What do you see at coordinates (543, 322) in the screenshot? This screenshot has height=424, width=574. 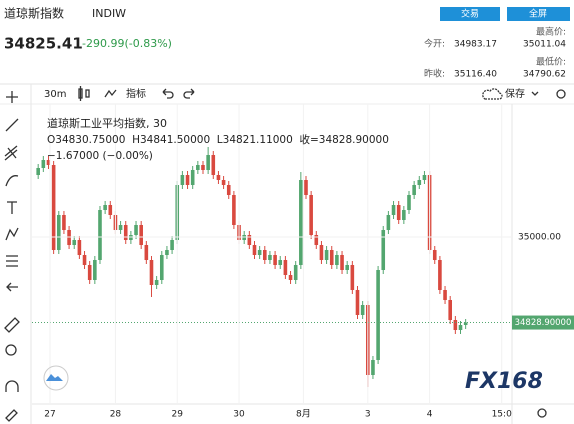 I see `last-price-tag` at bounding box center [543, 322].